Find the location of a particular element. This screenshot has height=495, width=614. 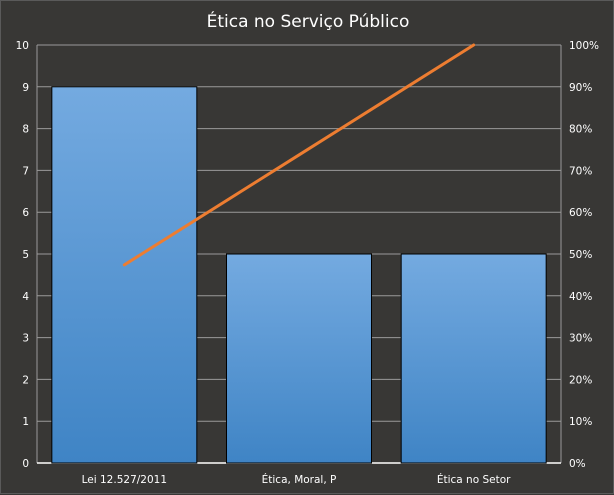

y-tick-label: 2 is located at coordinates (25, 380).